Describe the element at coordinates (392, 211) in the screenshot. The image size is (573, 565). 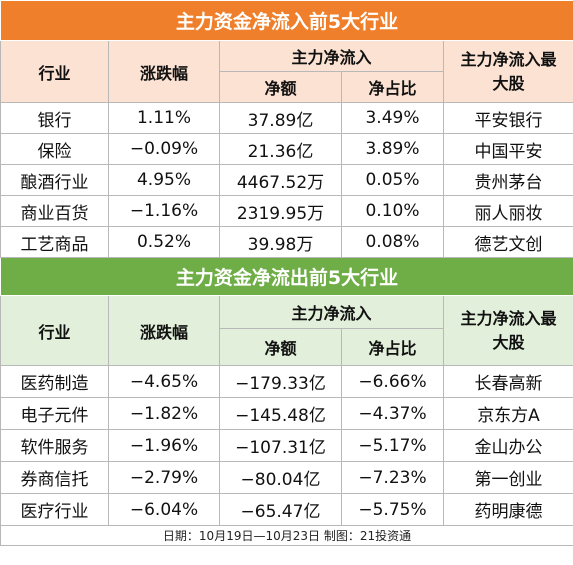
I see `ratio-cell: 0.10%` at that location.